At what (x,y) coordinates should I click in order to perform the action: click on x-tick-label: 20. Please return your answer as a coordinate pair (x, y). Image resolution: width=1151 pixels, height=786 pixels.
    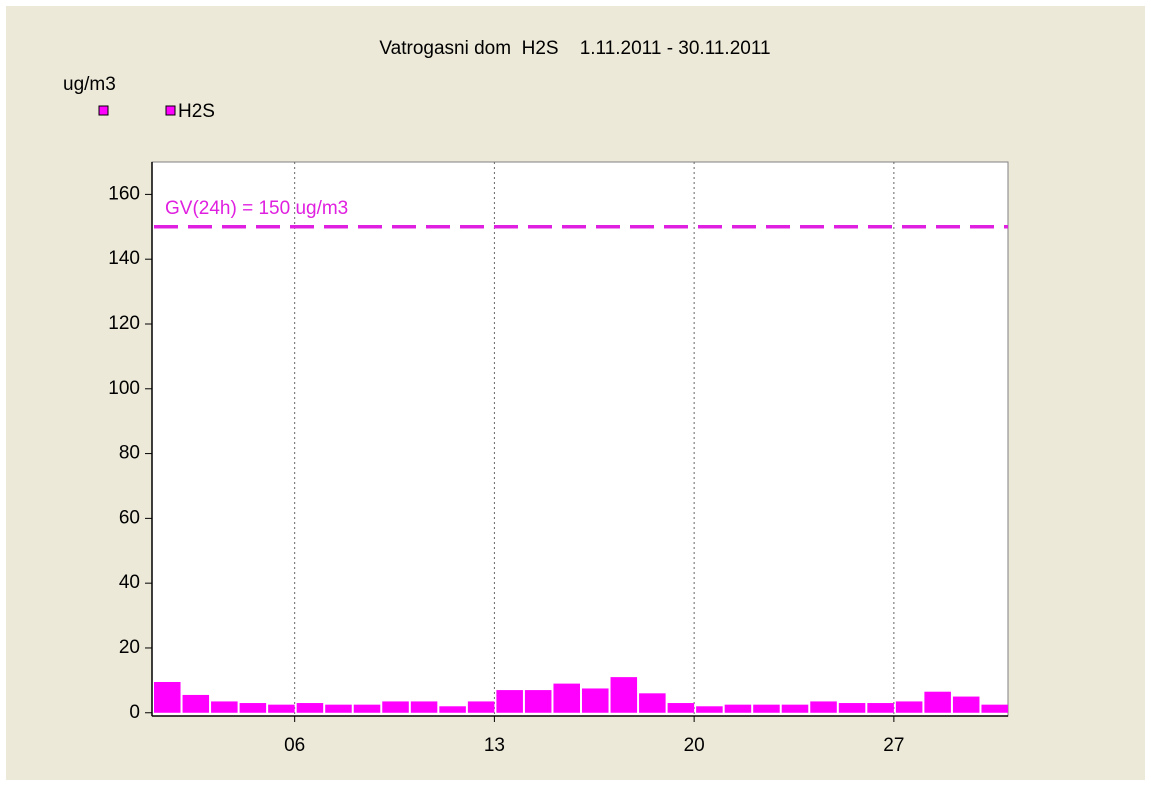
    Looking at the image, I should click on (694, 745).